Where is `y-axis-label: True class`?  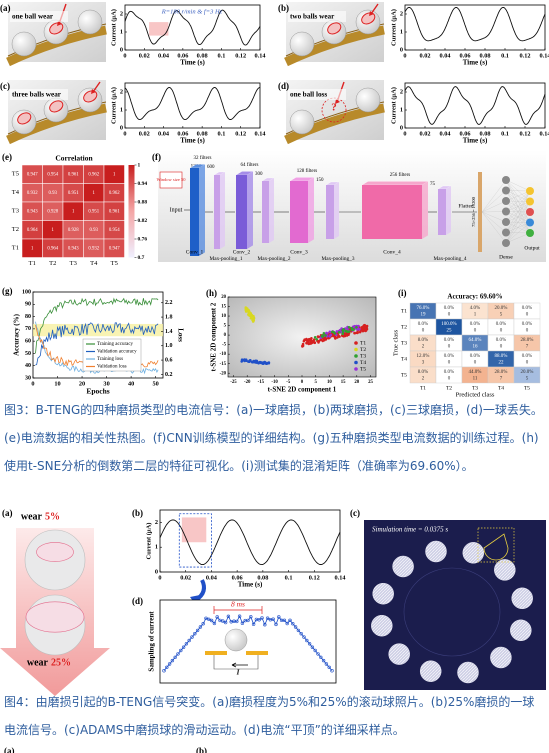
y-axis-label: True class is located at coordinates (395, 342).